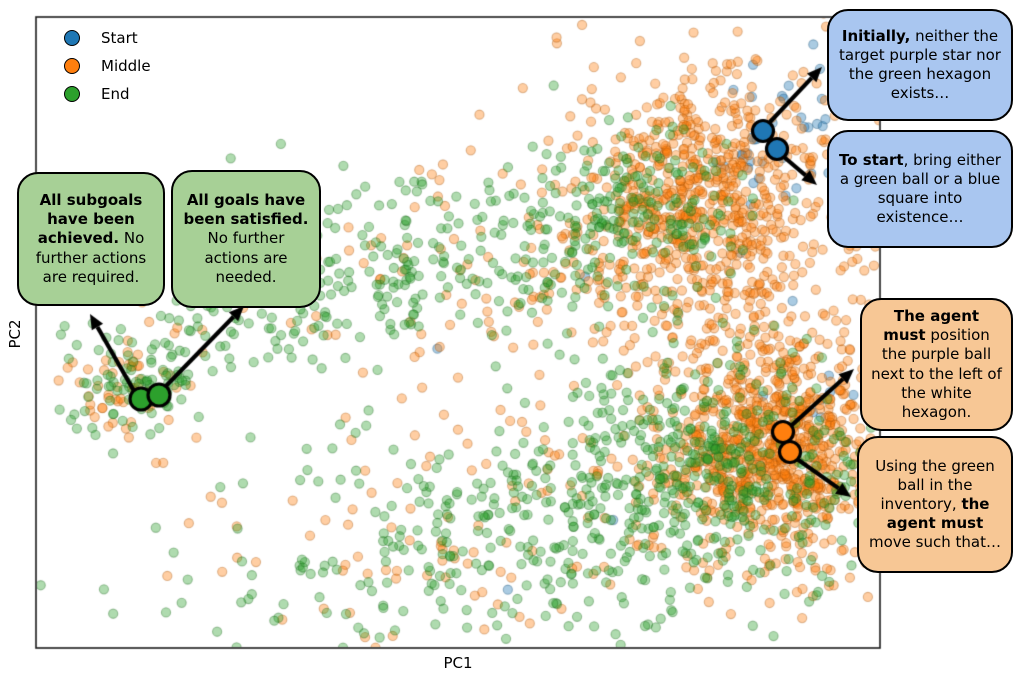 This screenshot has height=682, width=1018. Describe the element at coordinates (72, 94) in the screenshot. I see `end-marker-icon` at that location.